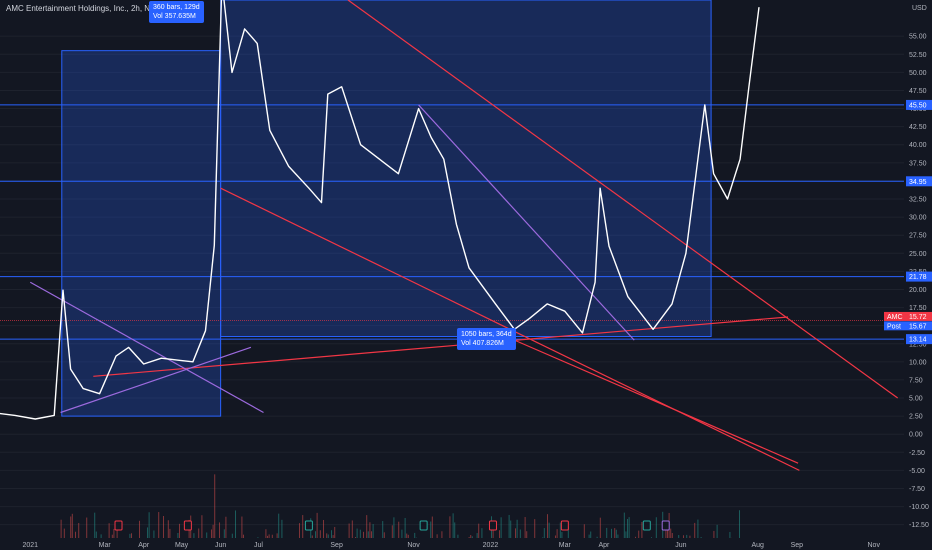 The image size is (932, 550). I want to click on y-tick-label: 30.00, so click(918, 218).